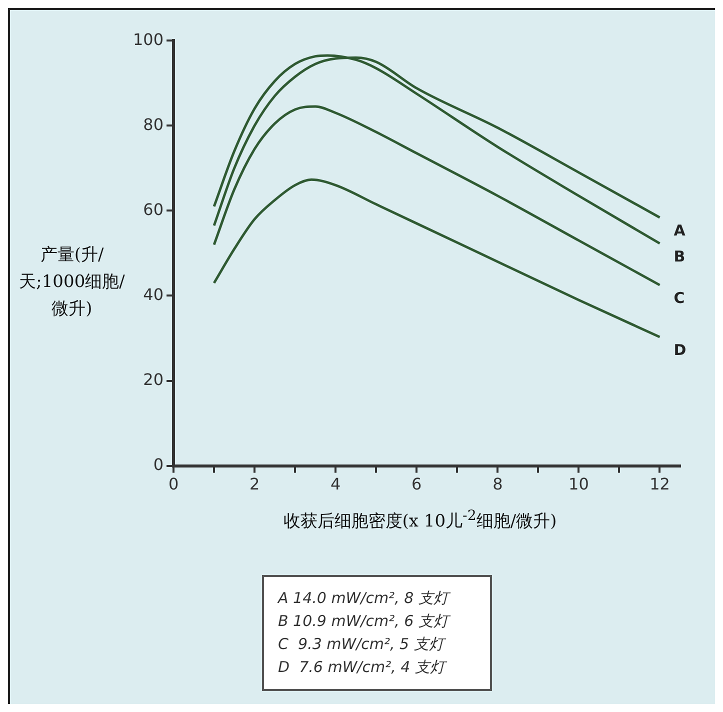 The image size is (723, 712). Describe the element at coordinates (254, 484) in the screenshot. I see `x-tick-label: 2` at that location.